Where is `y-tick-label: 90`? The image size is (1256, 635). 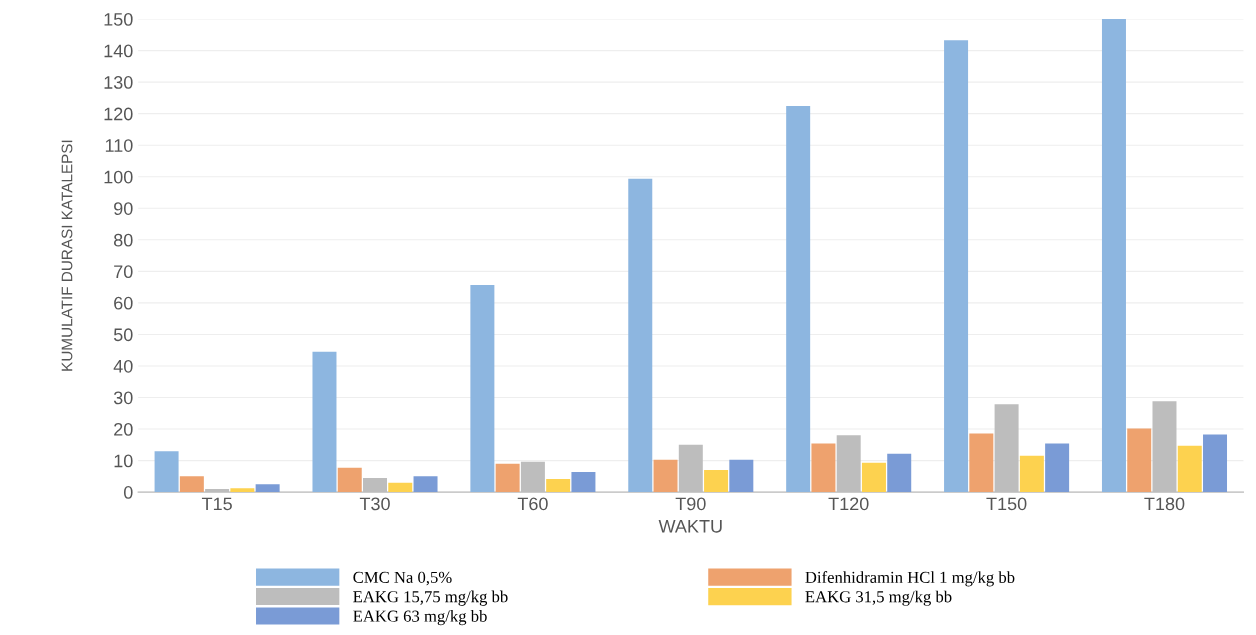
y-tick-label: 90 is located at coordinates (123, 208).